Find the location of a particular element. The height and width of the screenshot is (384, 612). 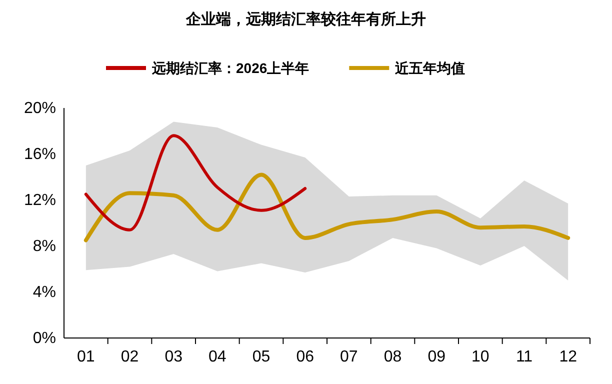

x-tick-label: 12 is located at coordinates (568, 357).